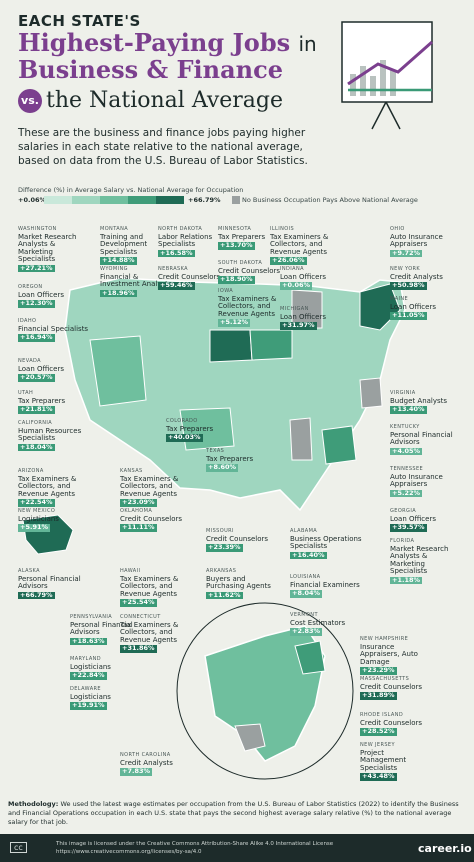  I want to click on legend-none-swatch, so click(236, 200).